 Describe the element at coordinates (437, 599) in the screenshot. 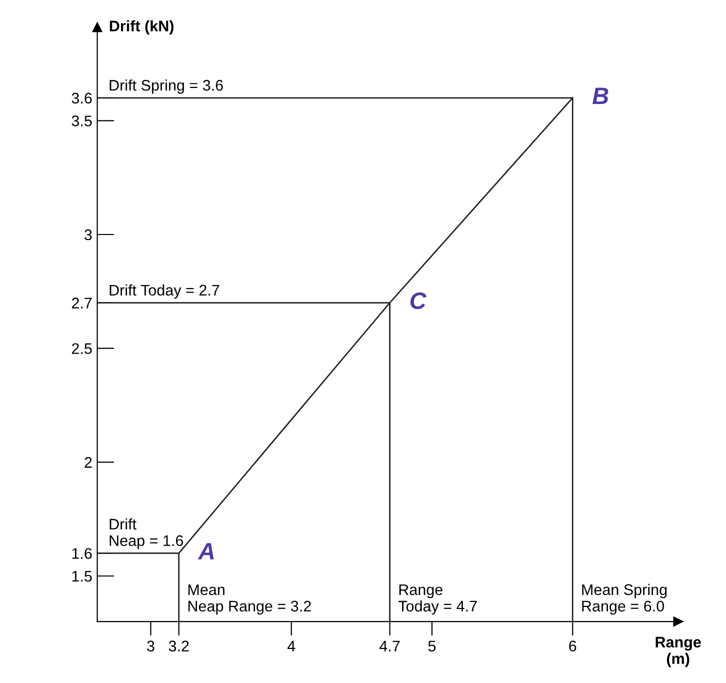

I see `annotation: Range Today = 4.7` at that location.